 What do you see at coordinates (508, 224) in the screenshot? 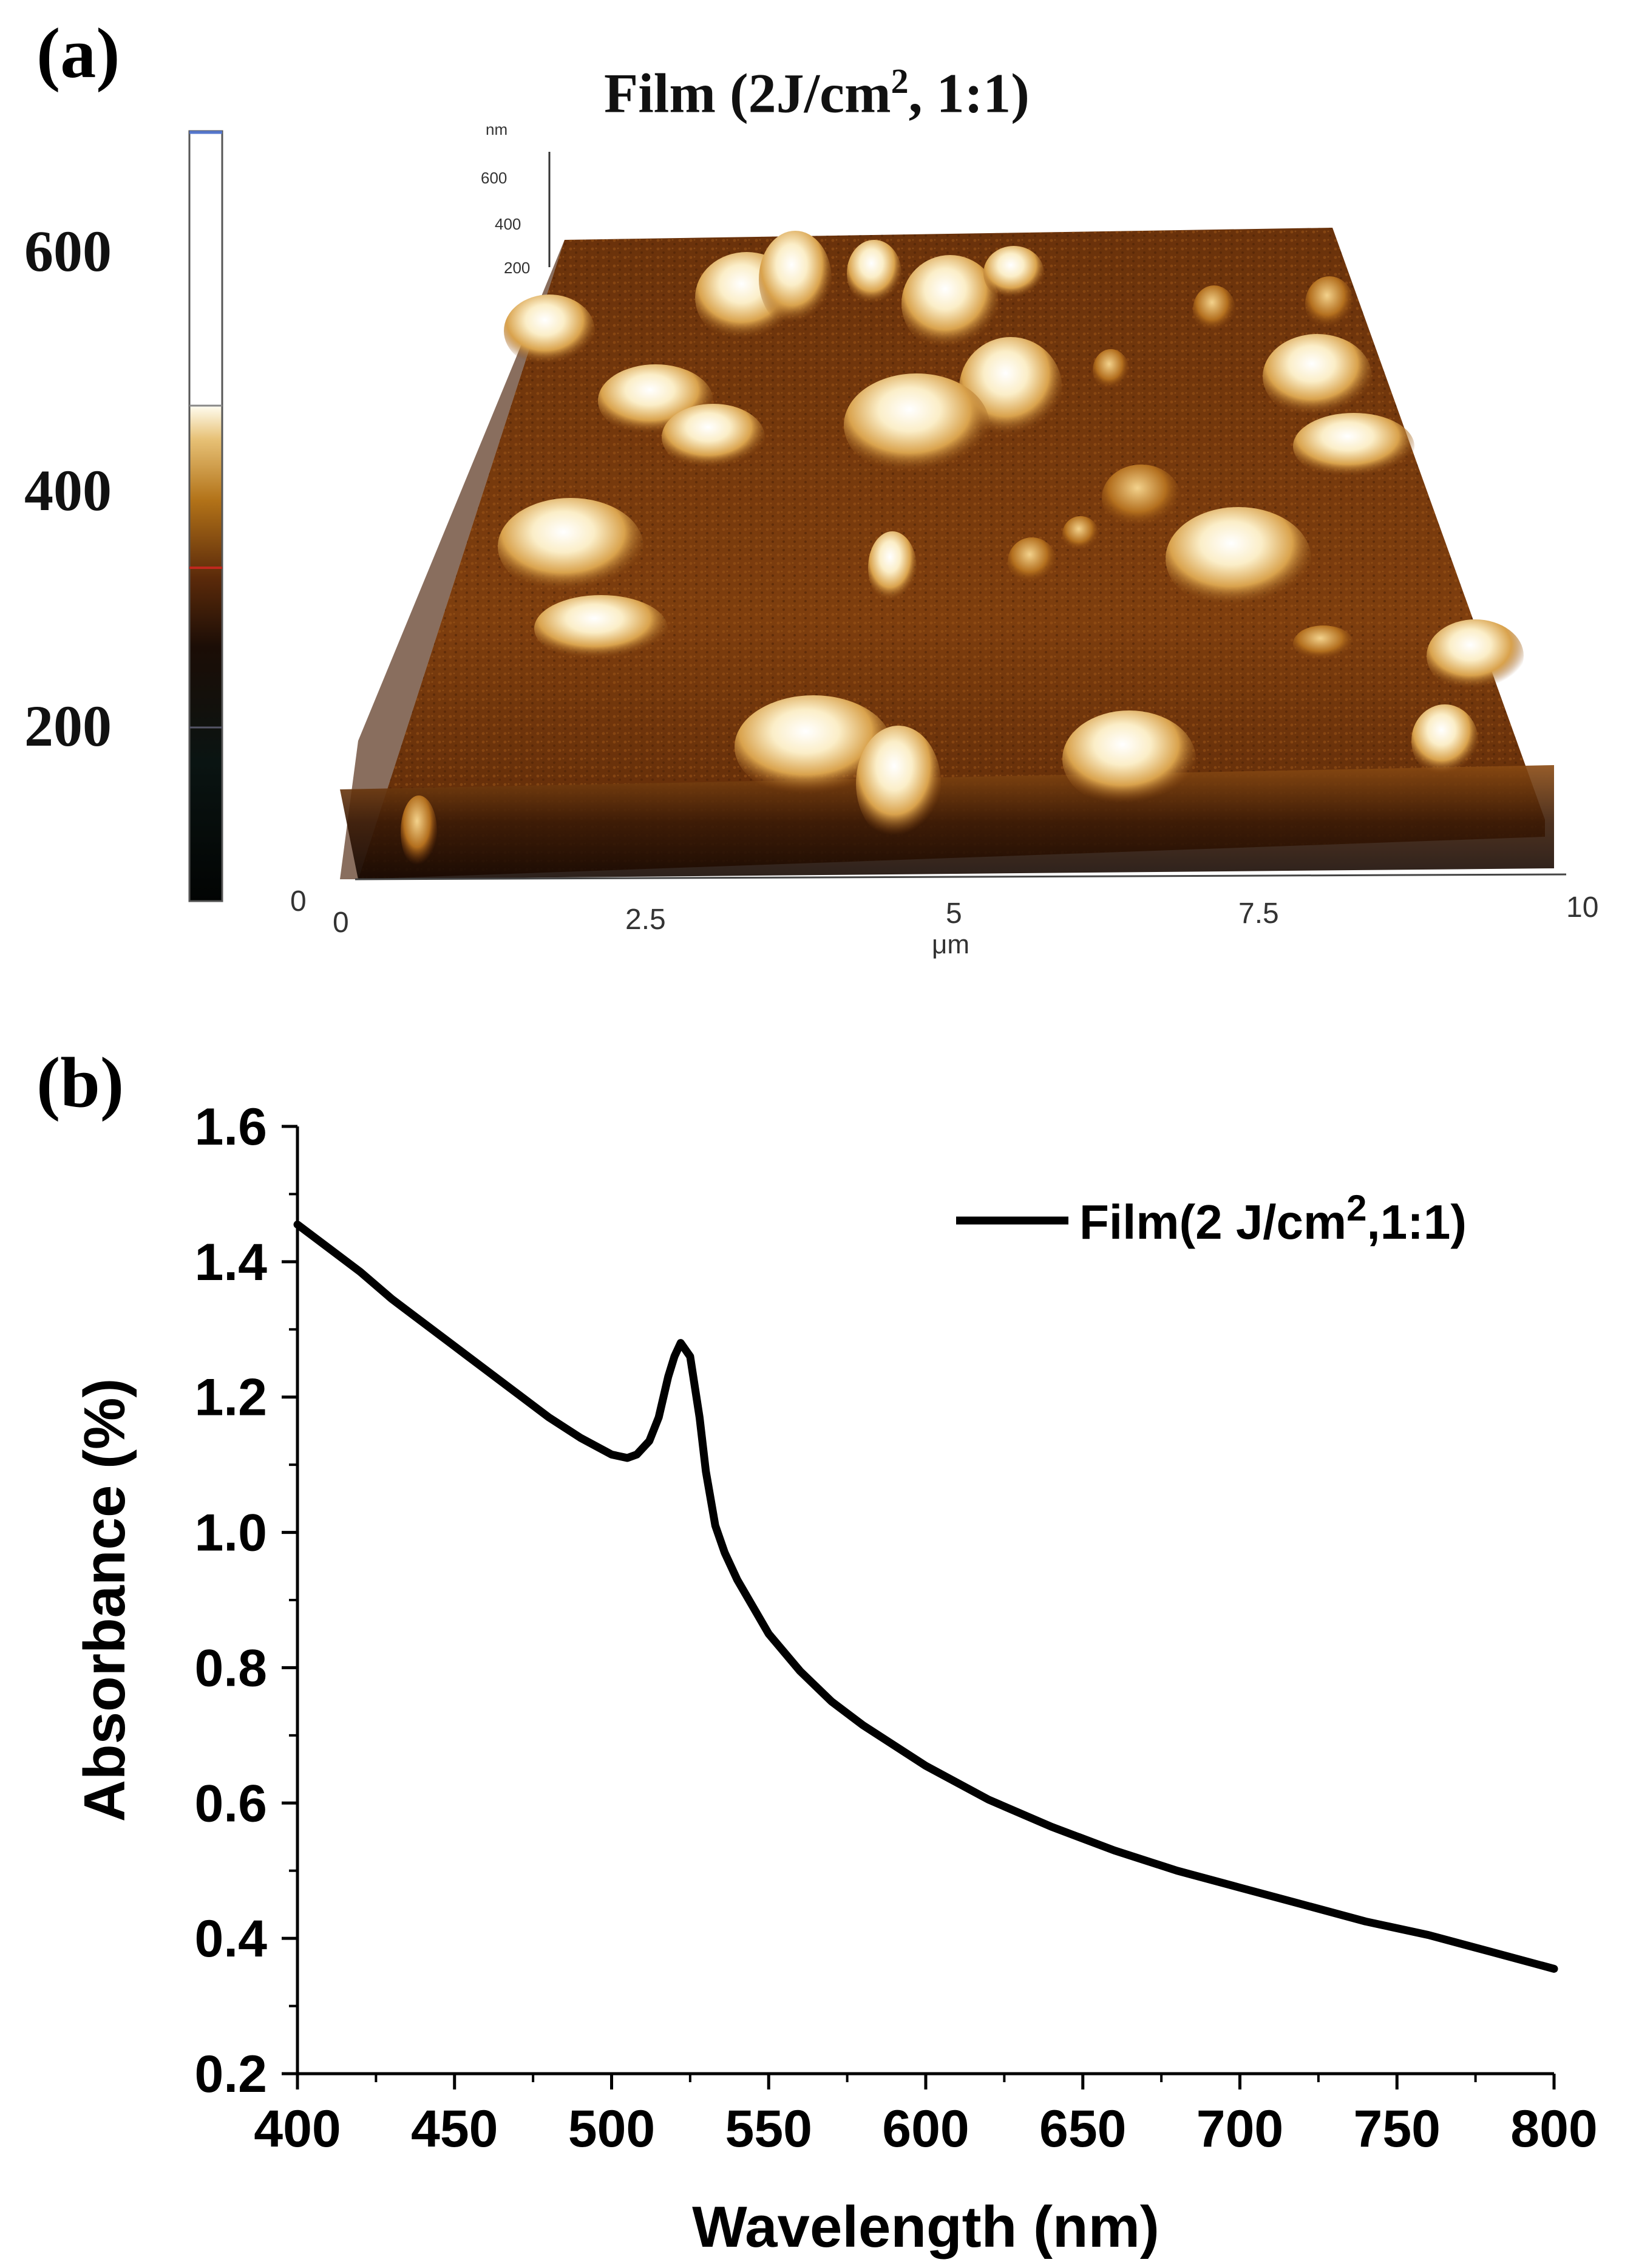
I see `z-tick-400: 400` at bounding box center [508, 224].